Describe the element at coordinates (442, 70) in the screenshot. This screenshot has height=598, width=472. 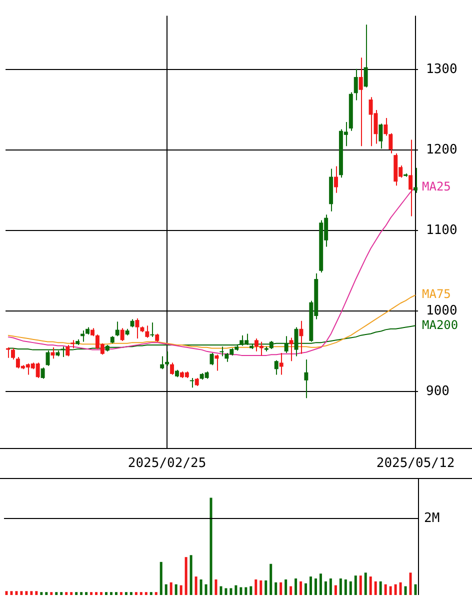
I see `y-tick-label: 1300` at that location.